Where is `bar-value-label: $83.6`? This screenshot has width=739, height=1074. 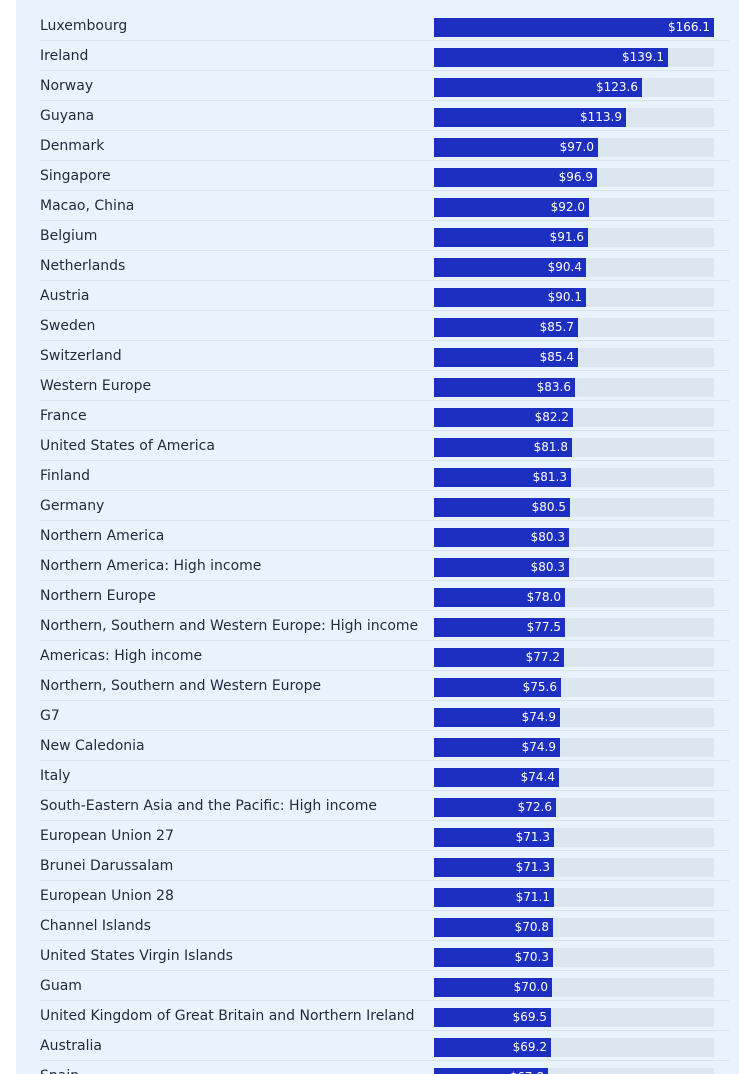
bar-value-label: $83.6 is located at coordinates (553, 387).